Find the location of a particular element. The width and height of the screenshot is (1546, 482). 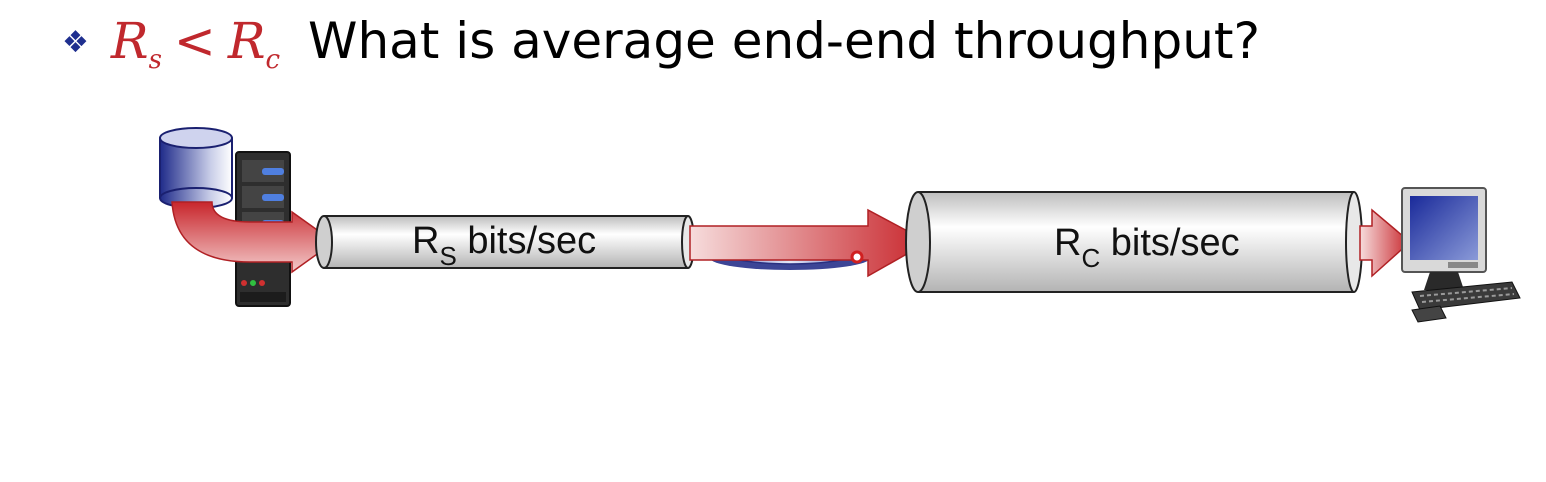

link-label-rc: RC bits/sec is located at coordinates (1147, 247).